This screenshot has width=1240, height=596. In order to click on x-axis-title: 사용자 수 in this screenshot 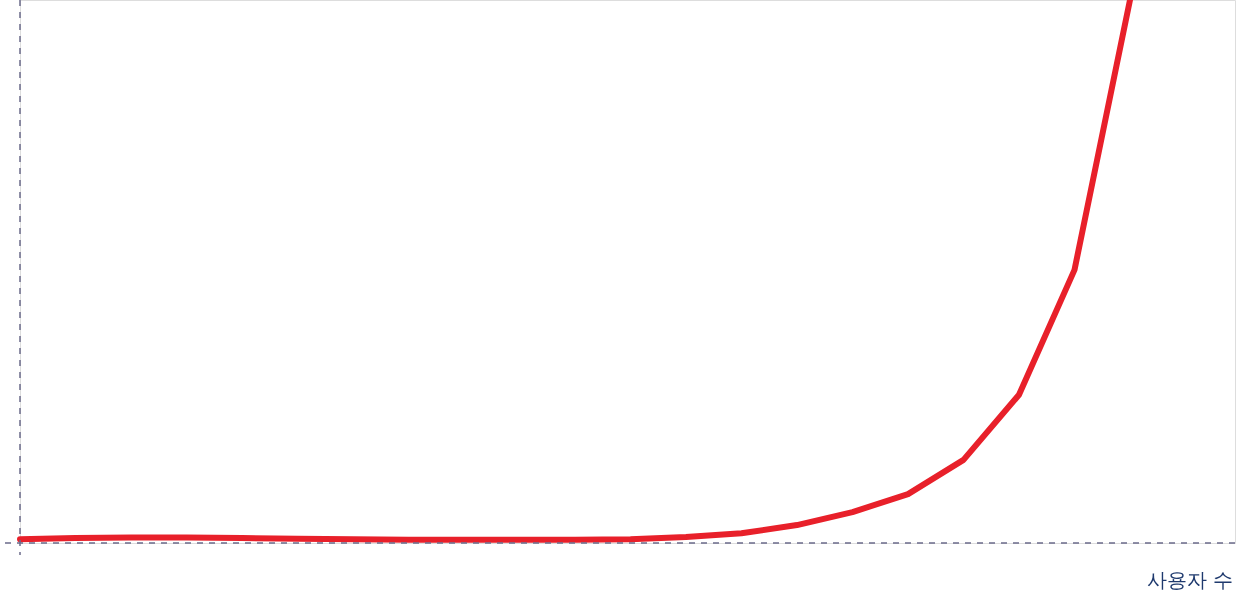, I will do `click(1189, 580)`.